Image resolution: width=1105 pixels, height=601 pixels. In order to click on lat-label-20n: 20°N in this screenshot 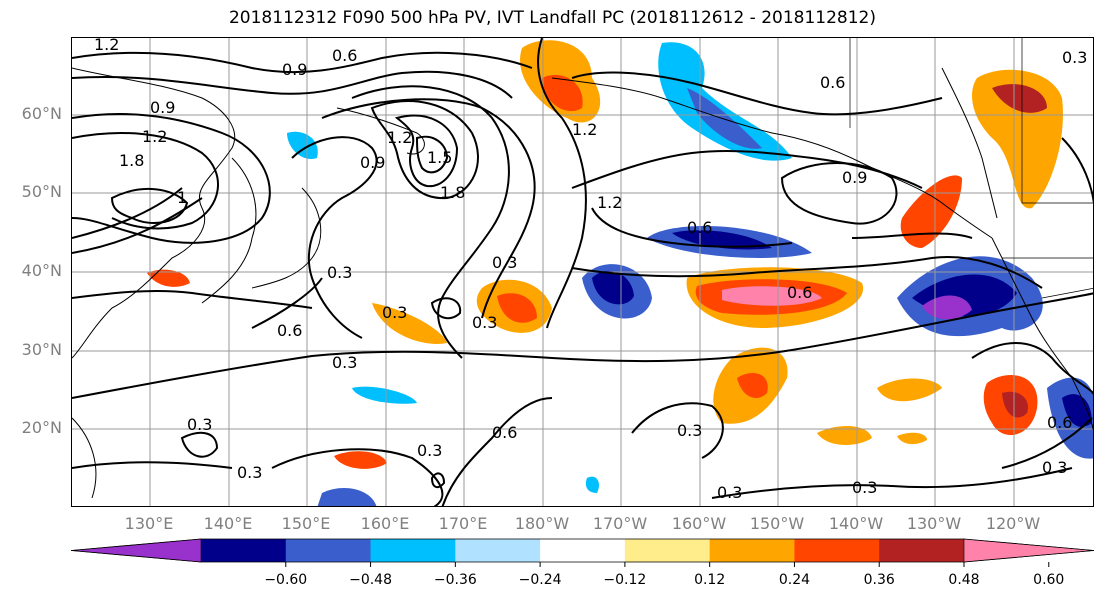, I will do `click(41, 427)`.